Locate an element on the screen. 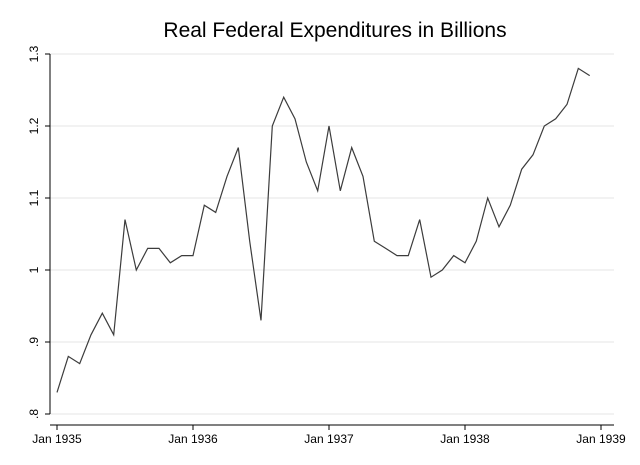  x-tick-label: Jan 1937 is located at coordinates (329, 439).